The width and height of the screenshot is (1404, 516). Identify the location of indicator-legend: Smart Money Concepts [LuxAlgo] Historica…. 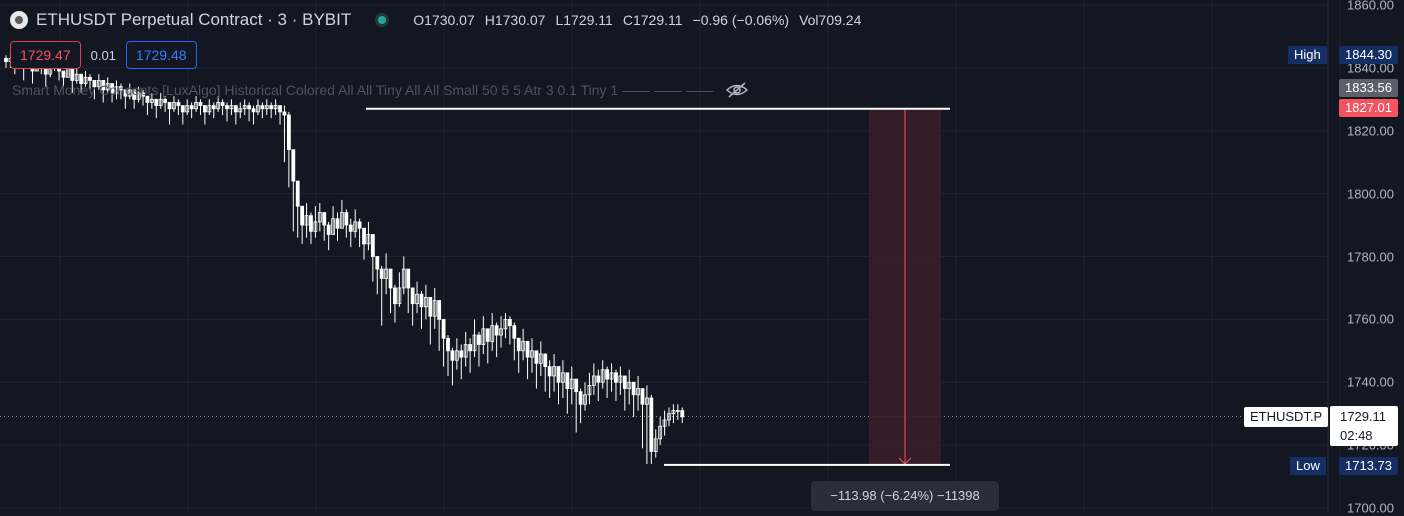
(380, 90).